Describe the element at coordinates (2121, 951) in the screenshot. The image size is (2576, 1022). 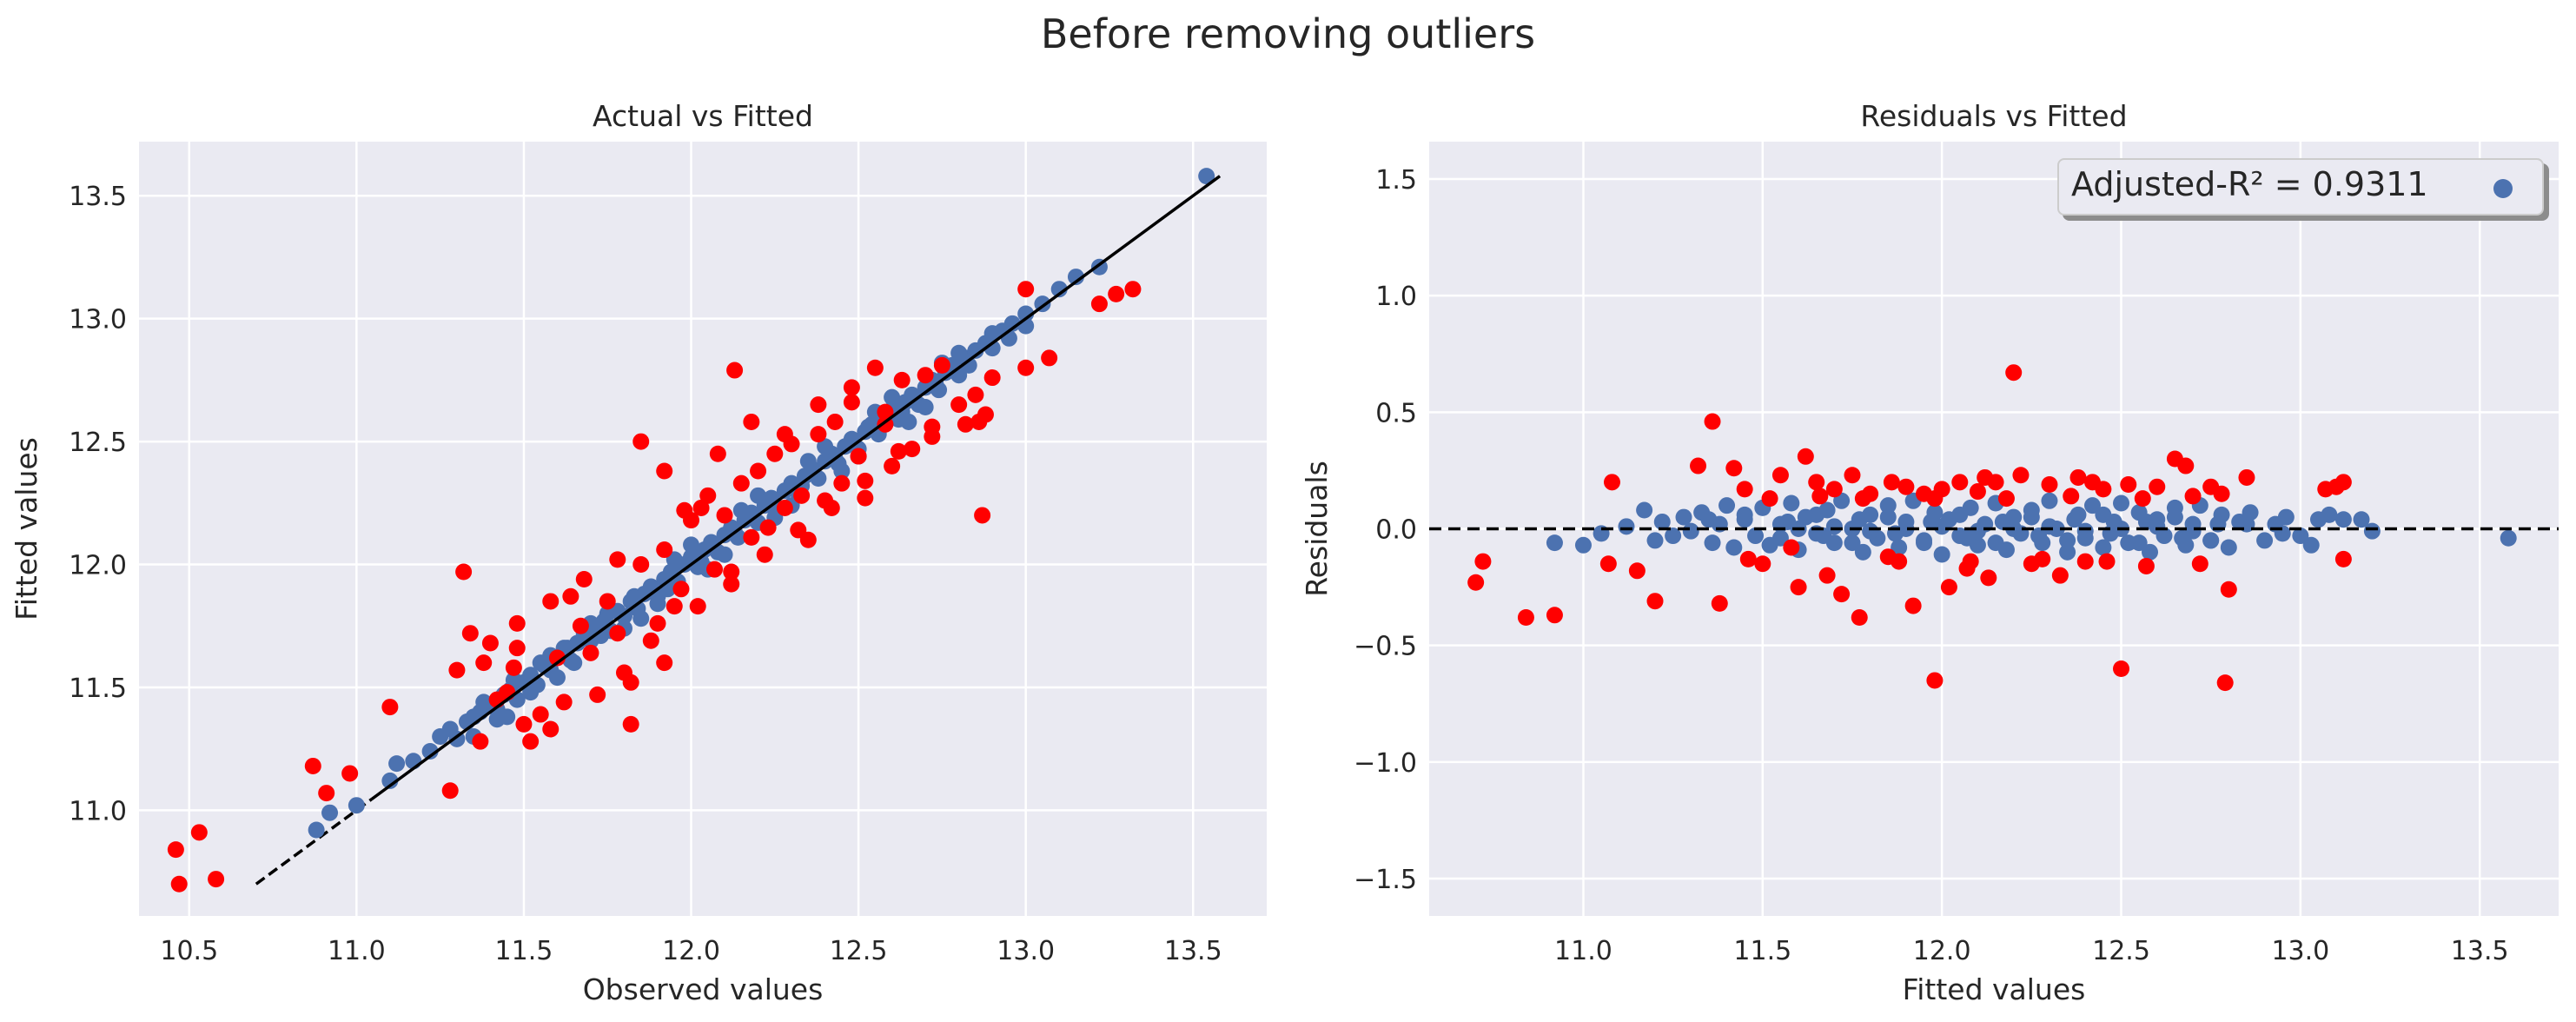
I see `right-x-tick-label: 12.5` at that location.